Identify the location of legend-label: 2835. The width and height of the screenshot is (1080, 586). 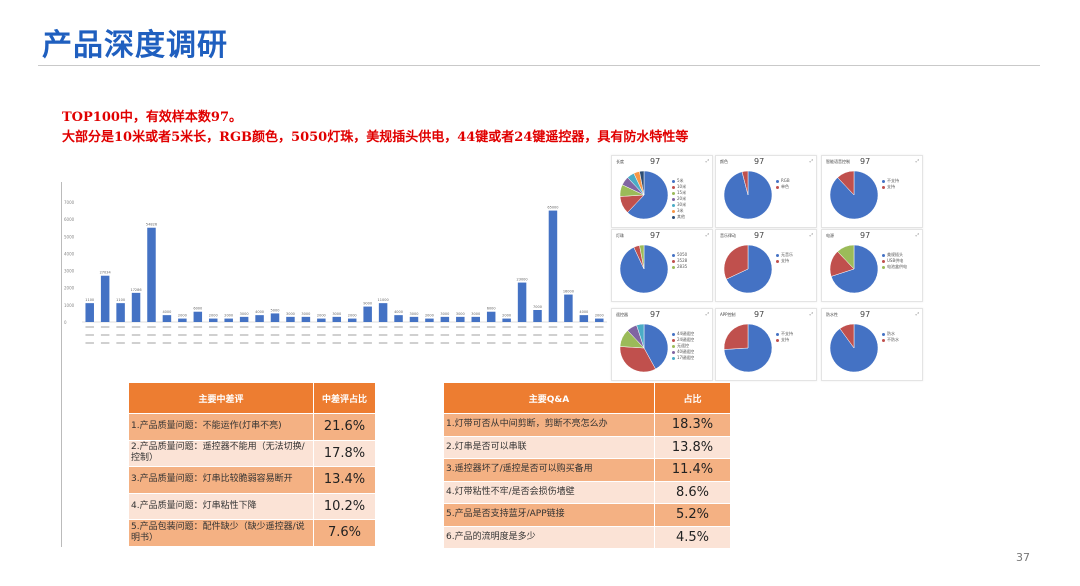
(682, 266).